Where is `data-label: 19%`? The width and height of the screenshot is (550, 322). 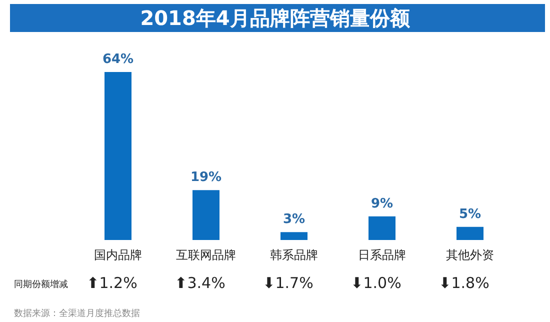
data-label: 19% is located at coordinates (206, 178).